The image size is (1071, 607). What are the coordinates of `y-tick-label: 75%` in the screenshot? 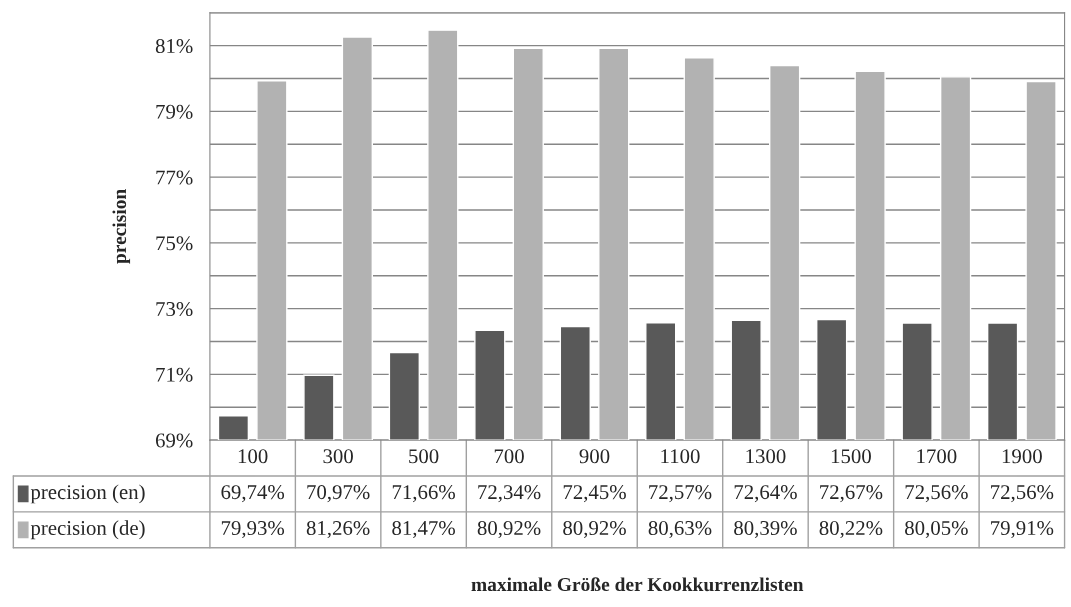 It's located at (174, 243).